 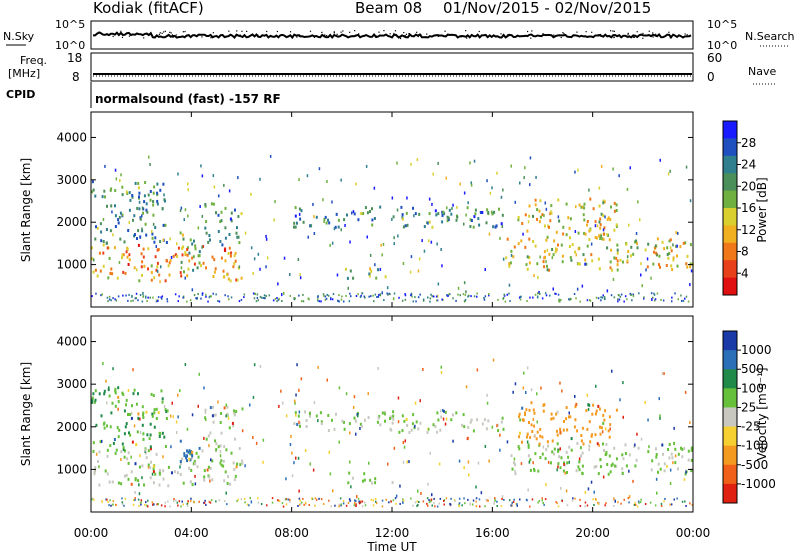 I want to click on colorbar-swatch, so click(x=730, y=130).